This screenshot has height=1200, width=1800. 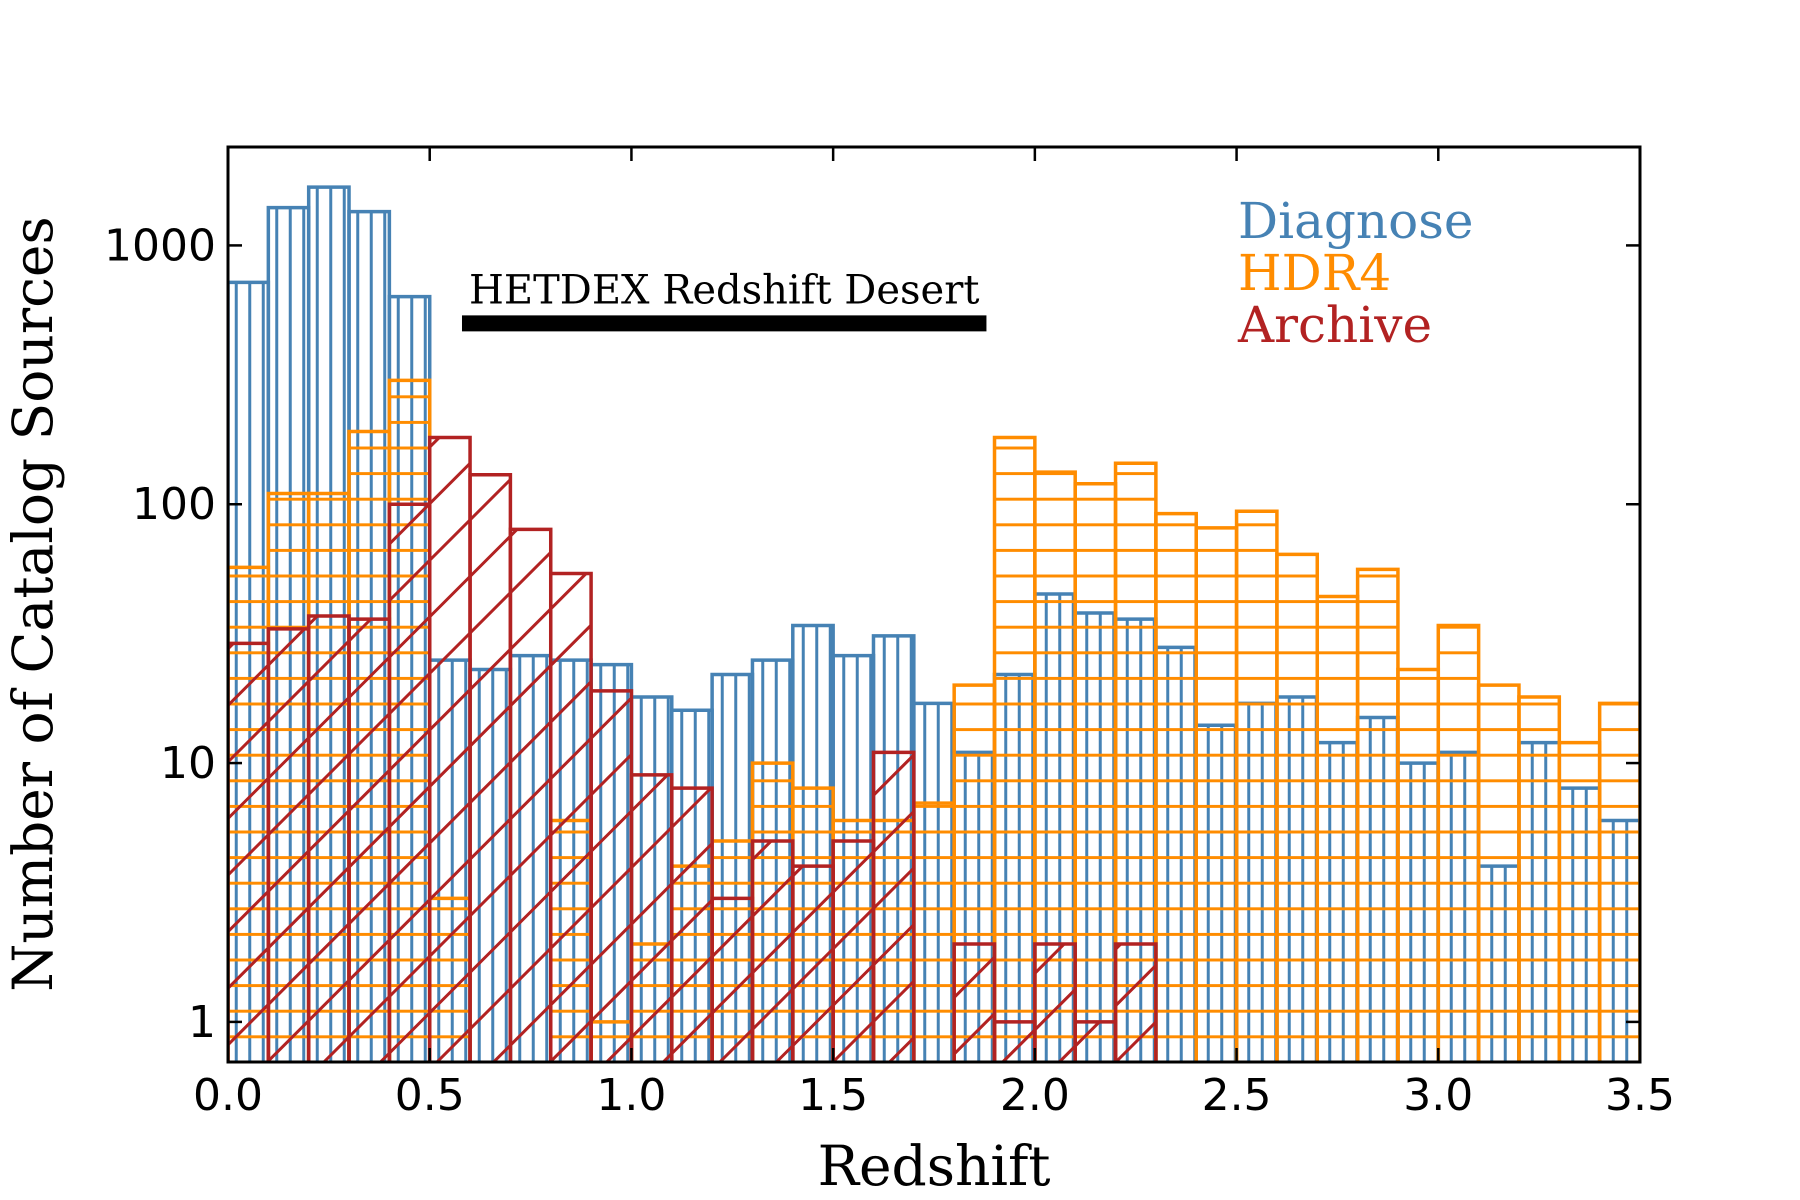 I want to click on x-axis-label: Redshift, so click(x=934, y=1166).